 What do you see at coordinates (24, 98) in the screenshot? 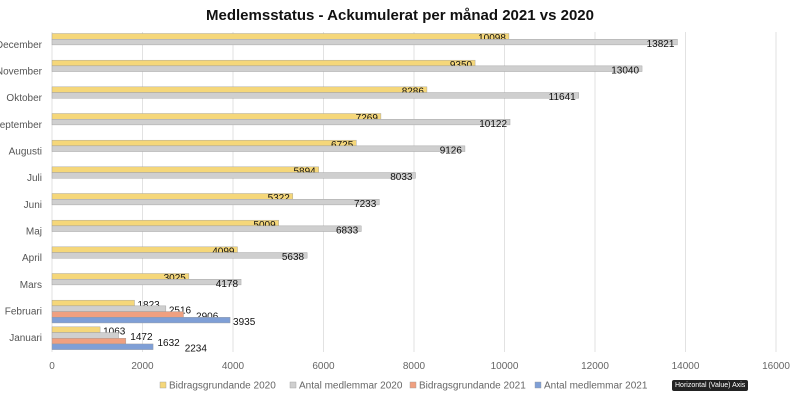
I see `category-label: Oktober` at bounding box center [24, 98].